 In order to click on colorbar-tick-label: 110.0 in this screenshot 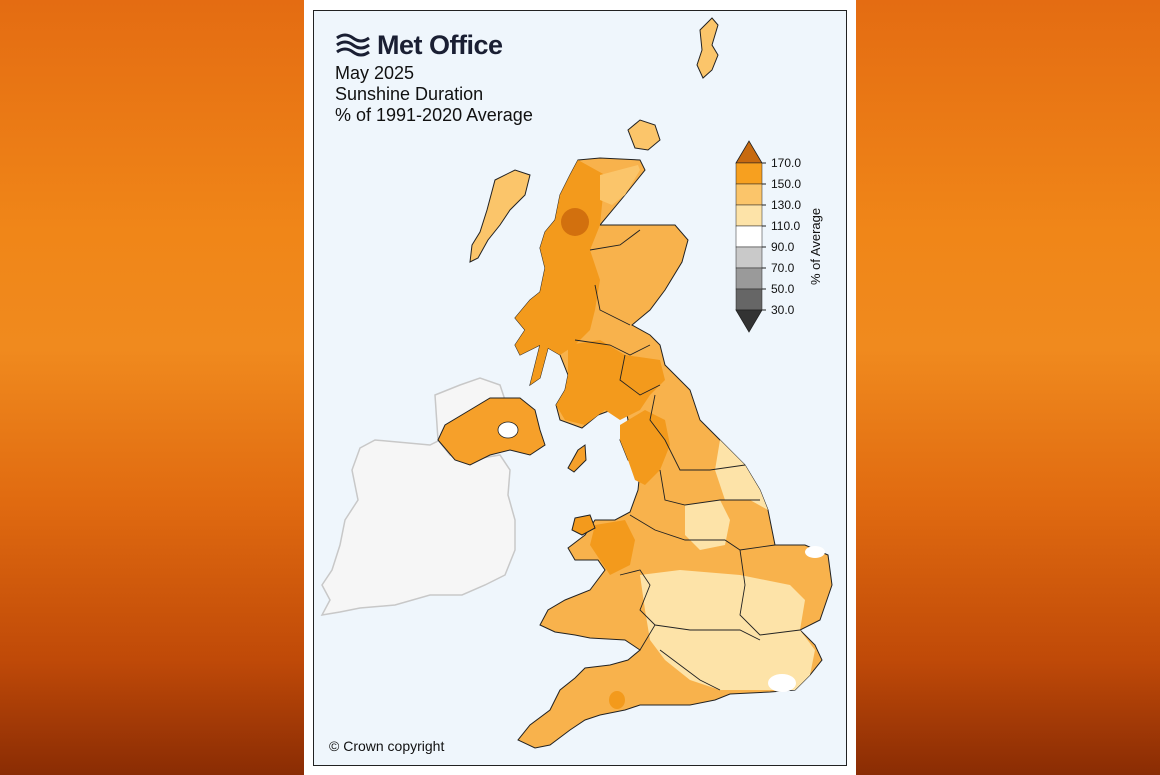, I will do `click(786, 226)`.